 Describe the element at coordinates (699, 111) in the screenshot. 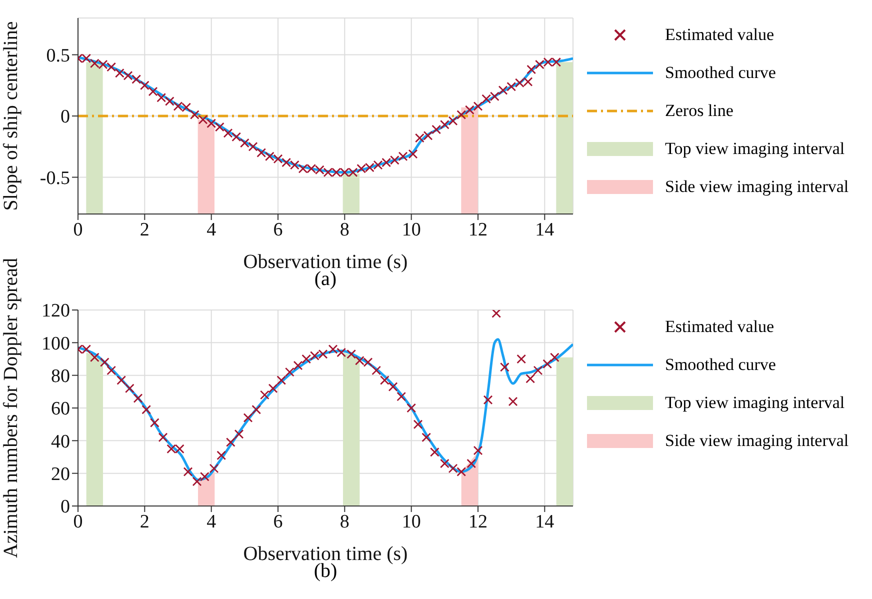

I see `legend-label: Zeros line` at that location.